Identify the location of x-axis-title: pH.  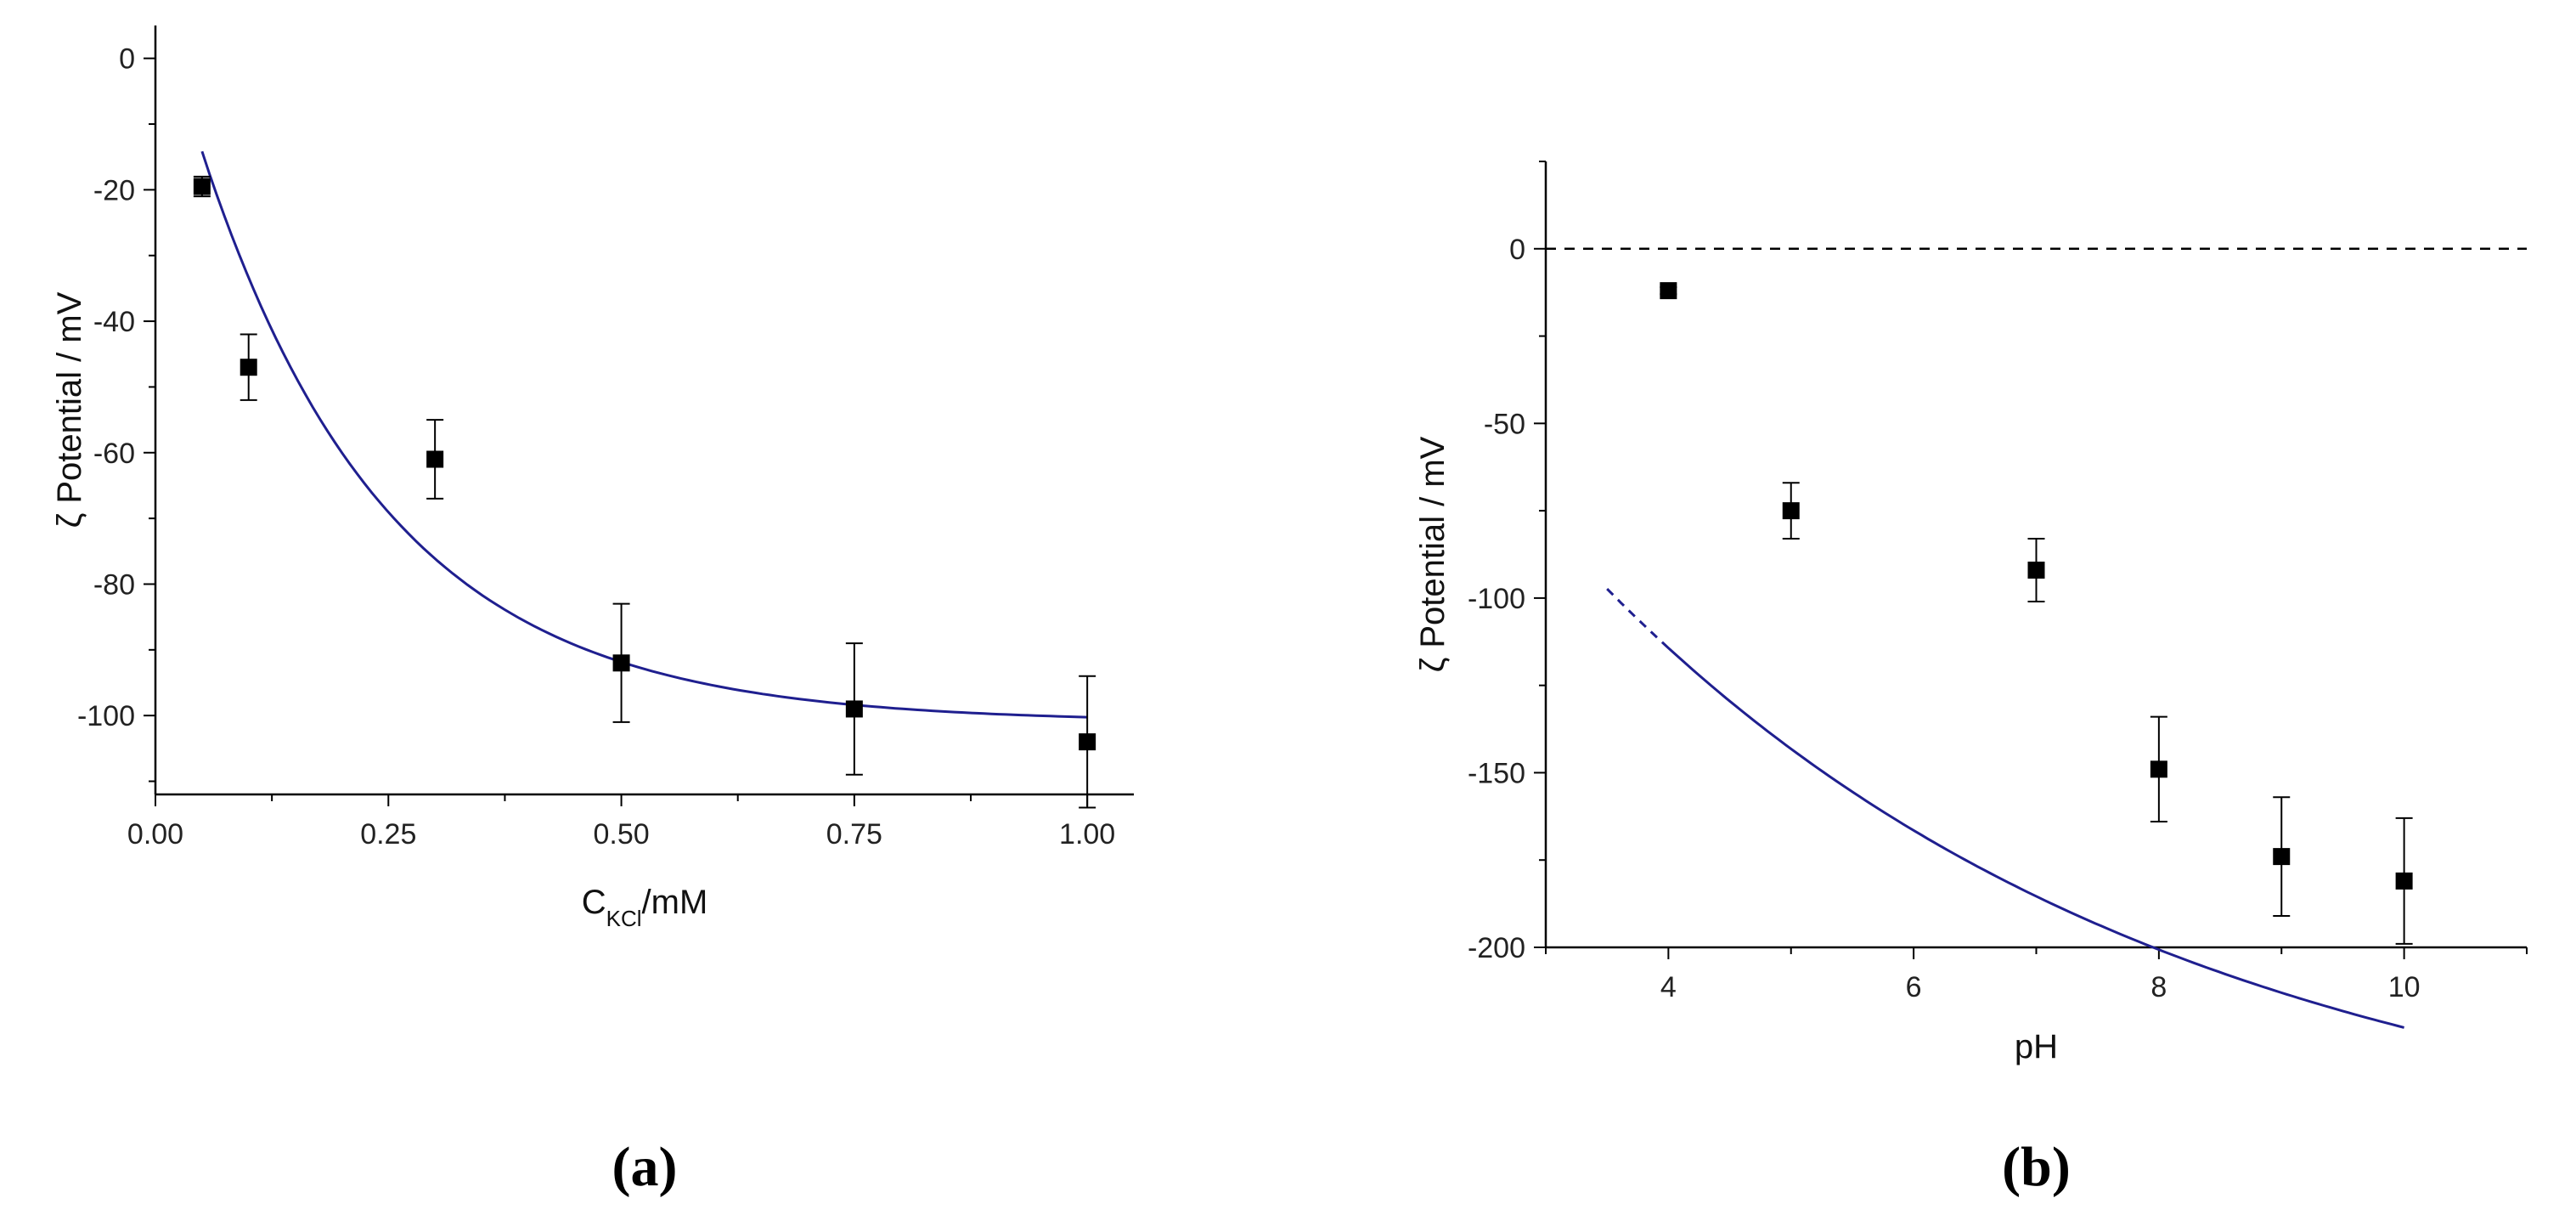
(2036, 1046).